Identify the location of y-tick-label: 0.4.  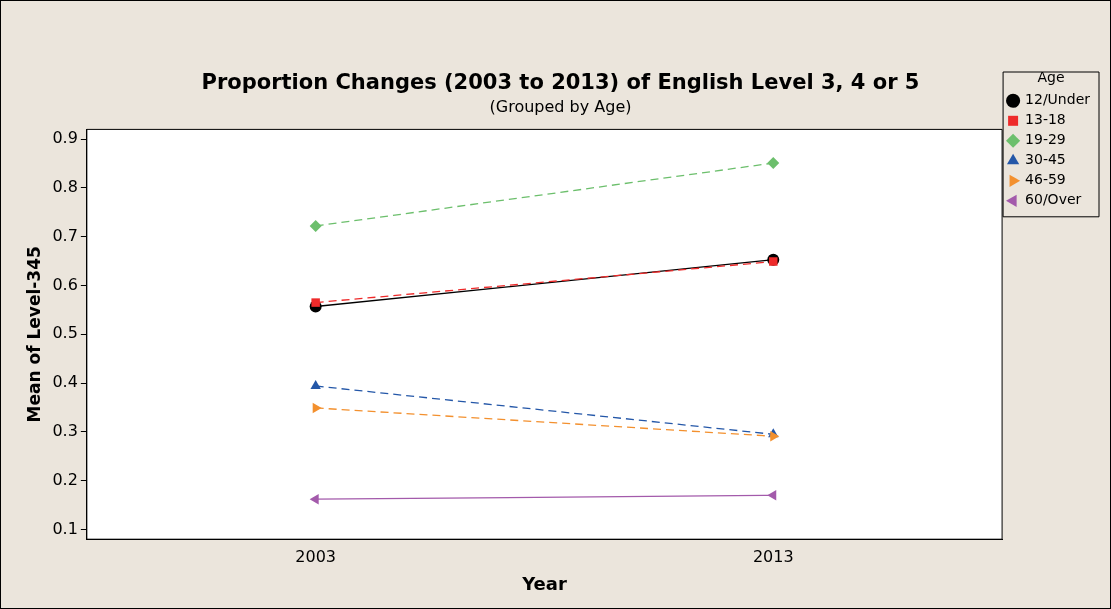
(65, 382).